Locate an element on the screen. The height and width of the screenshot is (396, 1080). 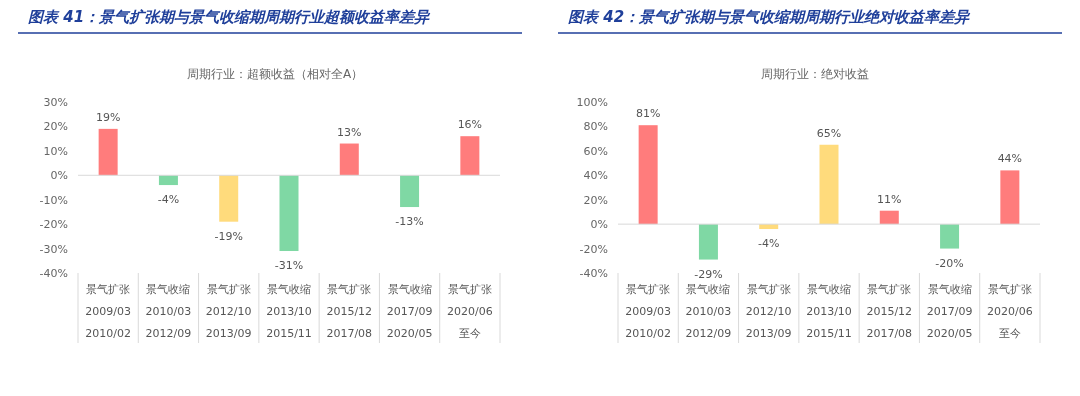
data-label: 16% is located at coordinates (470, 125).